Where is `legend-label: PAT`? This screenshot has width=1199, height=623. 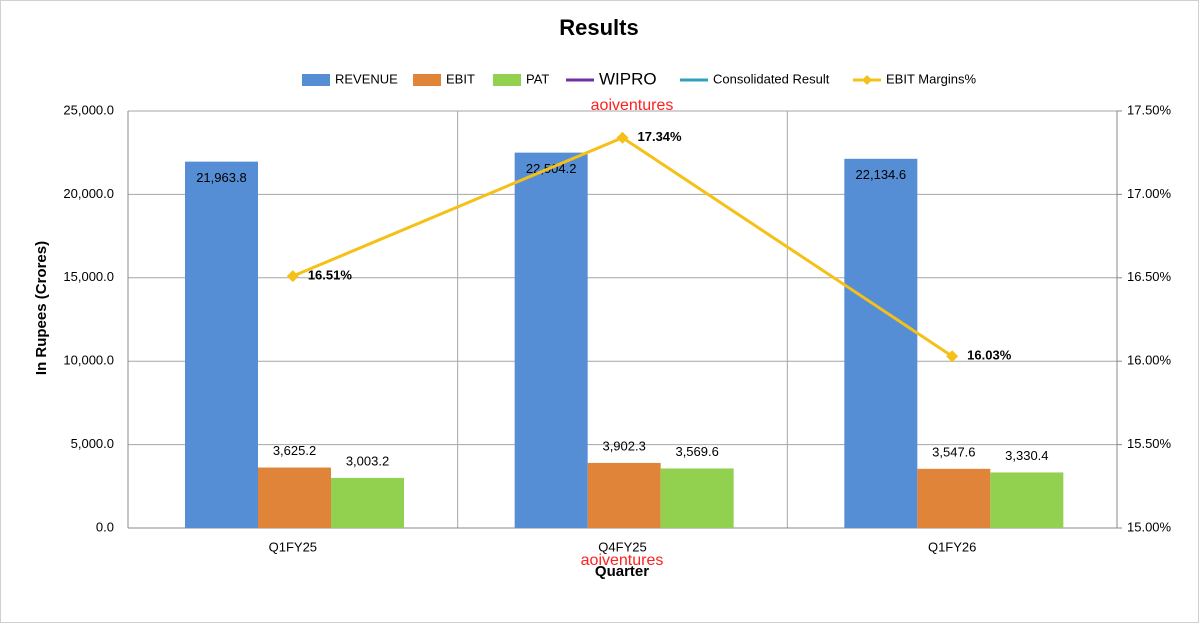 legend-label: PAT is located at coordinates (537, 78).